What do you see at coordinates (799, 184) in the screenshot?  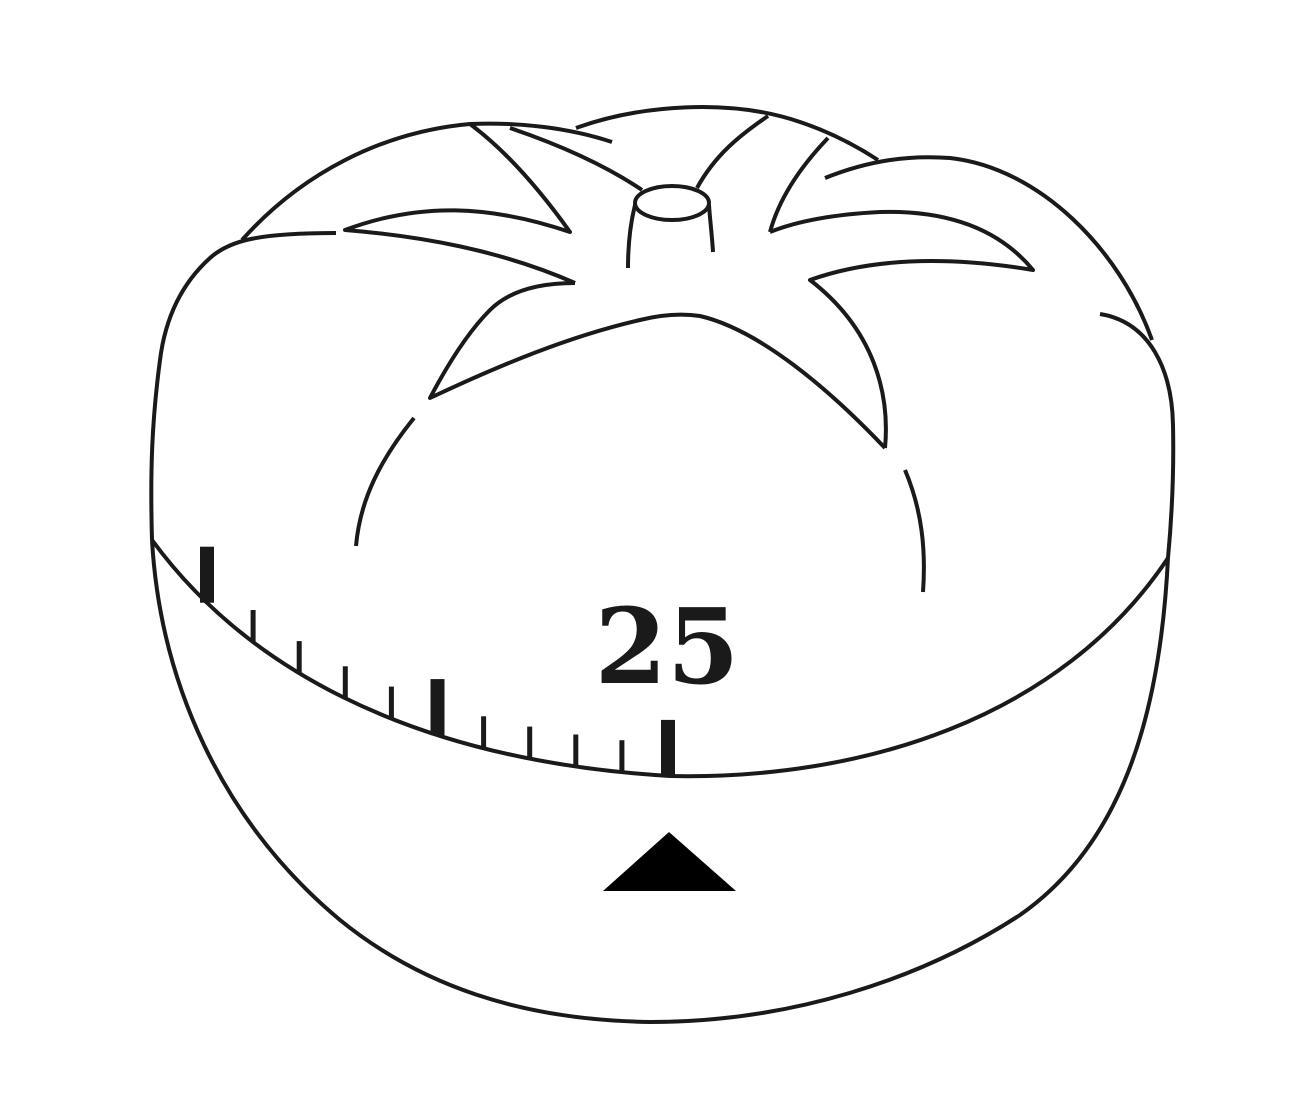 I see `leaf-right-upper` at bounding box center [799, 184].